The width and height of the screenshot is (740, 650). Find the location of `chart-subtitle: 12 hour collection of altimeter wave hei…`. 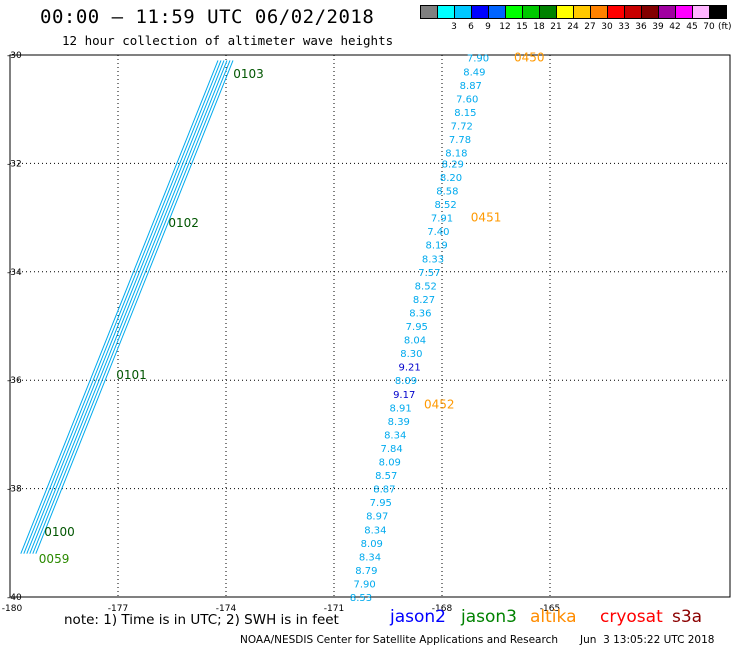

chart-subtitle: 12 hour collection of altimeter wave hei… is located at coordinates (228, 40).